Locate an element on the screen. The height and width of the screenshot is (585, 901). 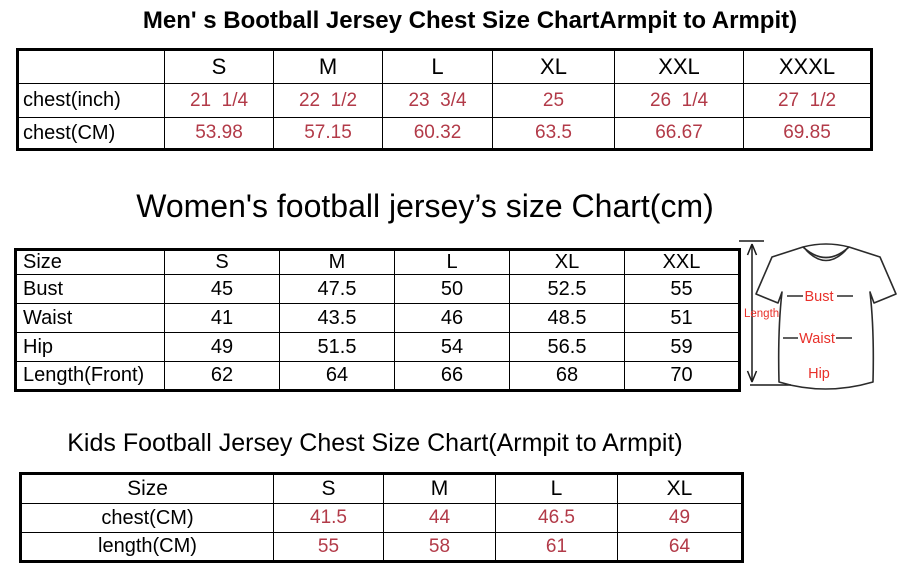
cell-value: 52.5 is located at coordinates (567, 289).